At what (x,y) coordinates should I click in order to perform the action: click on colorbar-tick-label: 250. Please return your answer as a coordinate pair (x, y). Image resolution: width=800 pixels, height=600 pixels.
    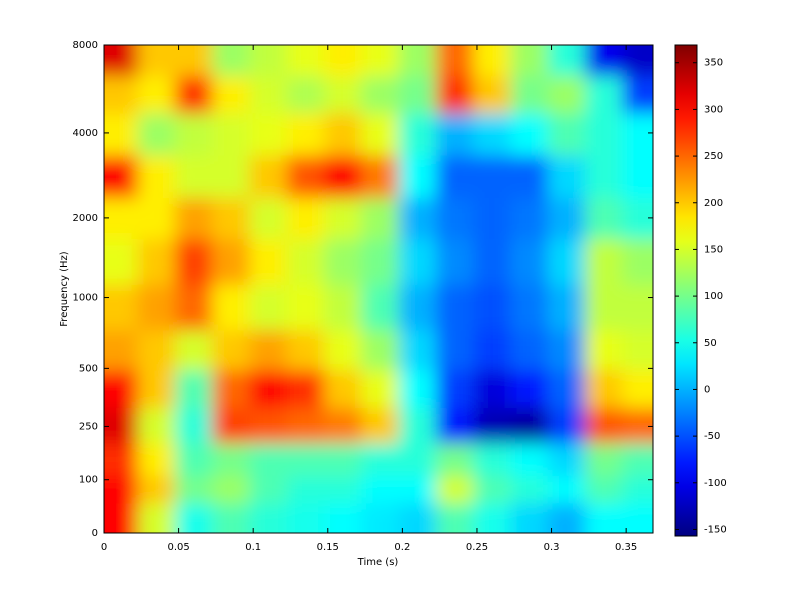
    Looking at the image, I should click on (713, 156).